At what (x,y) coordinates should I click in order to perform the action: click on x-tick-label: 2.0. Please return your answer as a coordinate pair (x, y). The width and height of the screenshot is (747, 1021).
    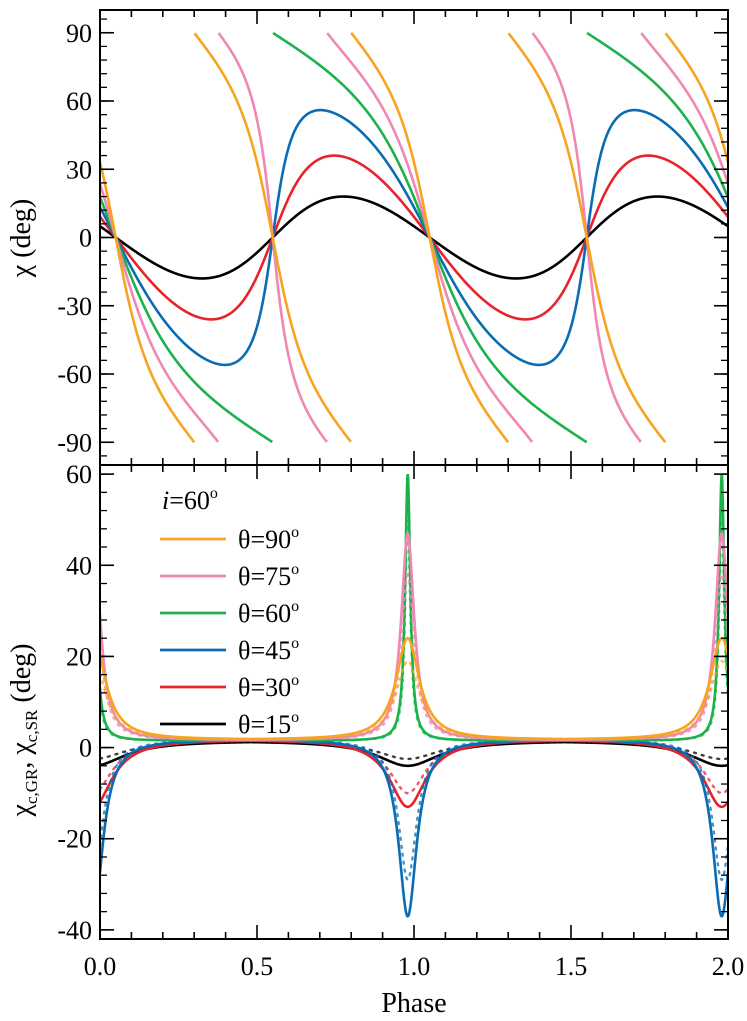
    Looking at the image, I should click on (728, 966).